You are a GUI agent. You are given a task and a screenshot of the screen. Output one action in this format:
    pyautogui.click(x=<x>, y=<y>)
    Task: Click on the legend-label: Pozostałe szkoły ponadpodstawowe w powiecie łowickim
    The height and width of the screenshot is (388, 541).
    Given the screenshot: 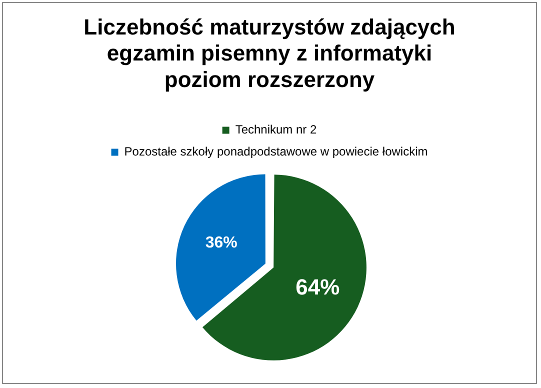 What is the action you would take?
    pyautogui.click(x=276, y=151)
    